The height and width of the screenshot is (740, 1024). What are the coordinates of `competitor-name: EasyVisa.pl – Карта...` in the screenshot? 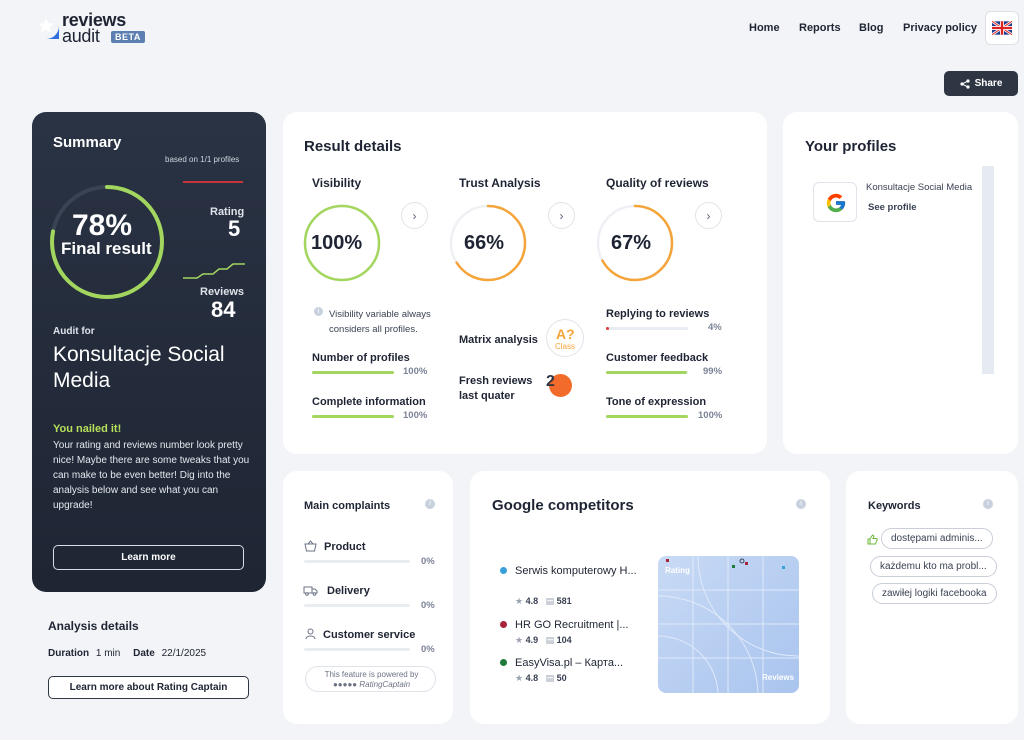 It's located at (569, 663).